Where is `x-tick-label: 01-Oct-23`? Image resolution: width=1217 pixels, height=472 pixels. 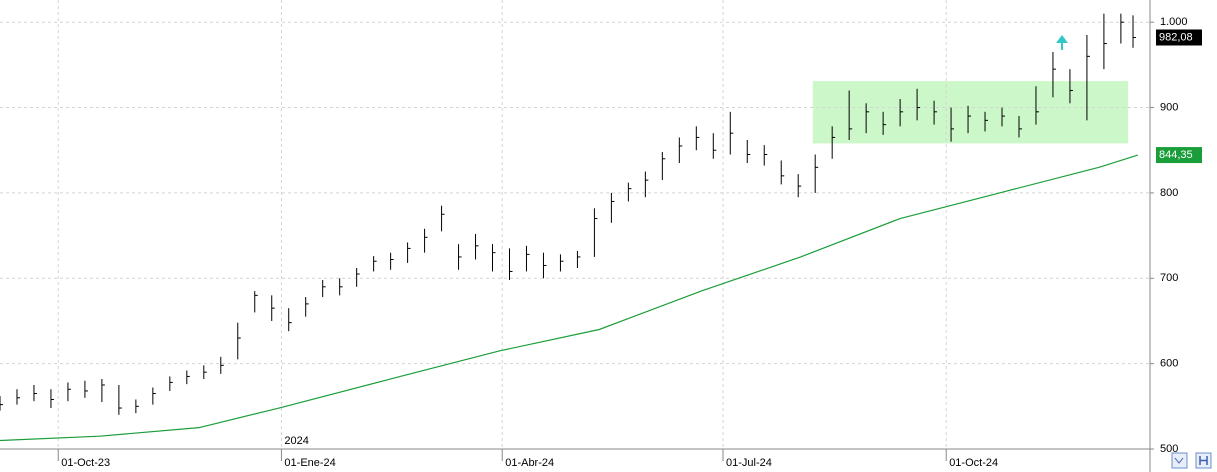
x-tick-label: 01-Oct-23 is located at coordinates (85, 463).